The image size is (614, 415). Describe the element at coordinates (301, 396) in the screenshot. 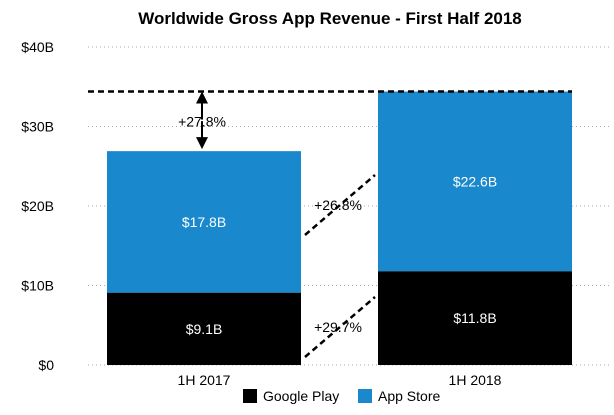

I see `legend-label: Google Play` at that location.